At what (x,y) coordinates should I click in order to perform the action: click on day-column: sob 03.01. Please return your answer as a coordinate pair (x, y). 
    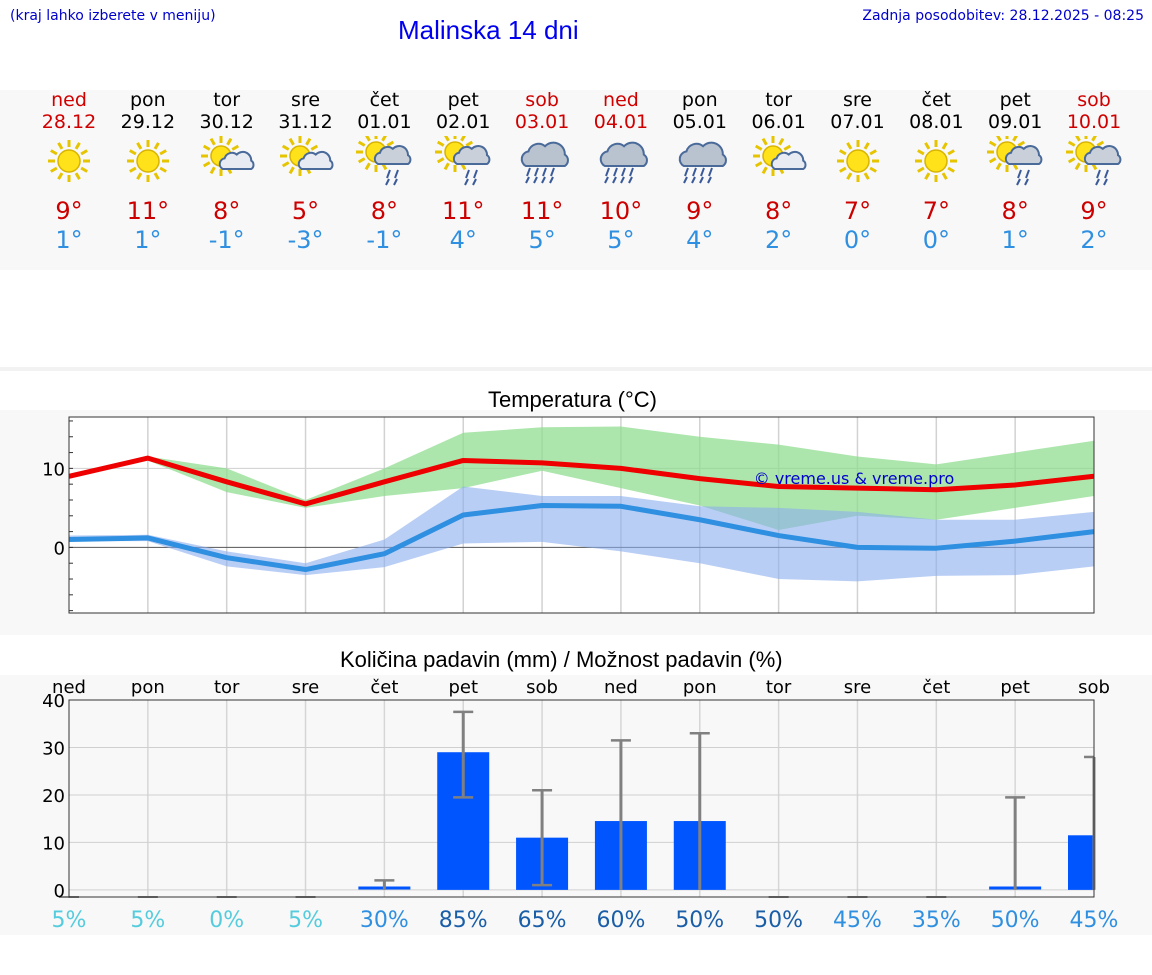
    Looking at the image, I should click on (542, 111).